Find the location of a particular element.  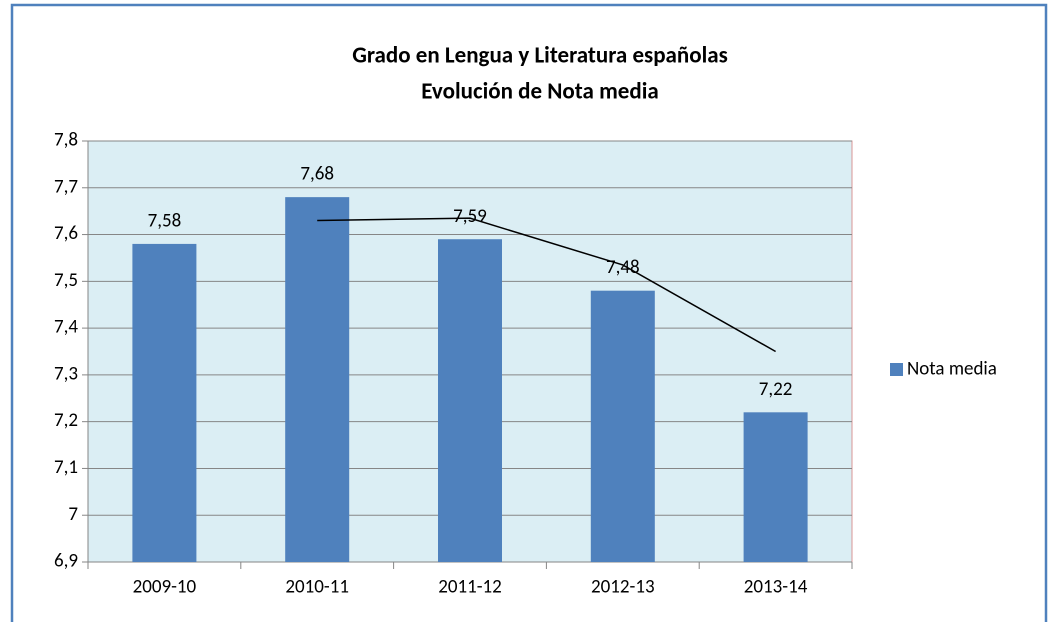

y-tick-label: 7,4 is located at coordinates (66, 327).